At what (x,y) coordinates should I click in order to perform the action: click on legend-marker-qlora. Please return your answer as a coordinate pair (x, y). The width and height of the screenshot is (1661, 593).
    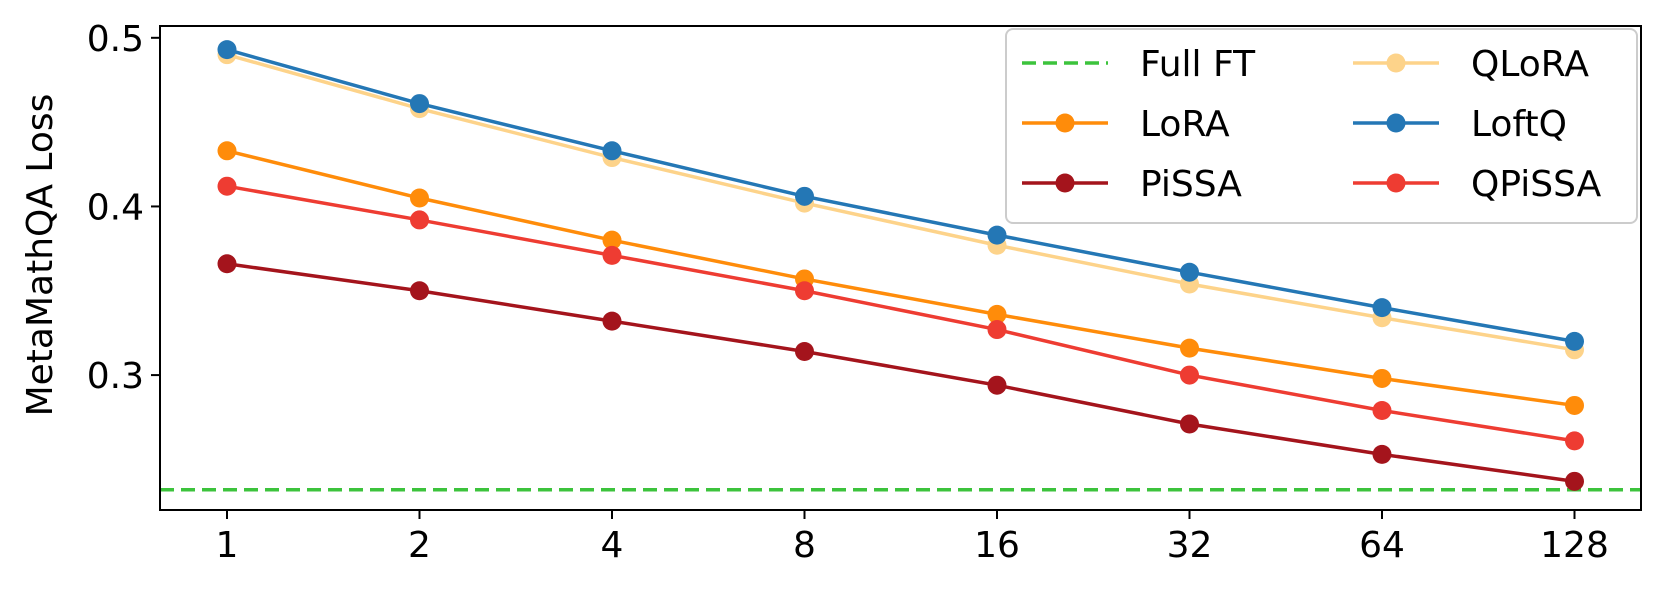
    Looking at the image, I should click on (1396, 63).